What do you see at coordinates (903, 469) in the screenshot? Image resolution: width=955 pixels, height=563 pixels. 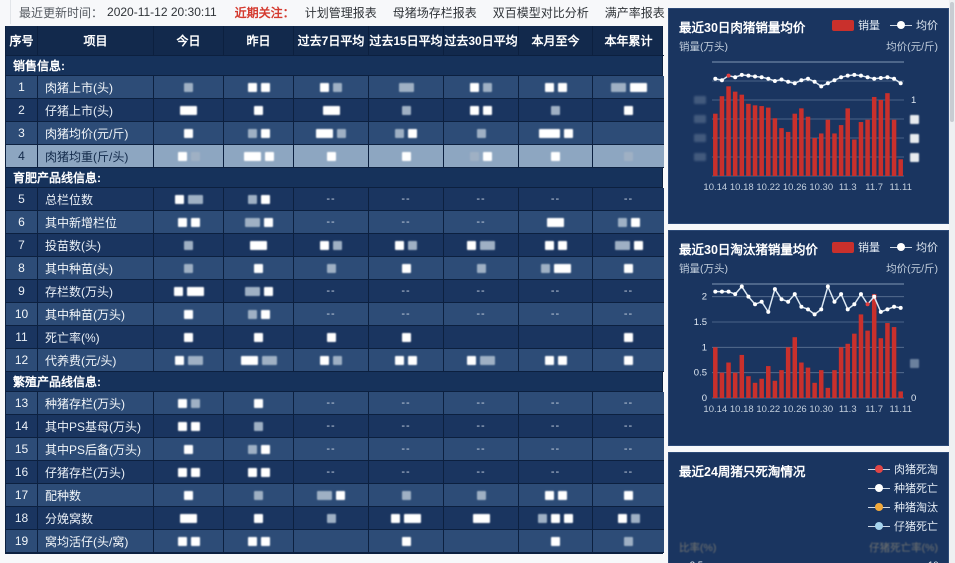 I see `legend-item: 肉猪死淘` at bounding box center [903, 469].